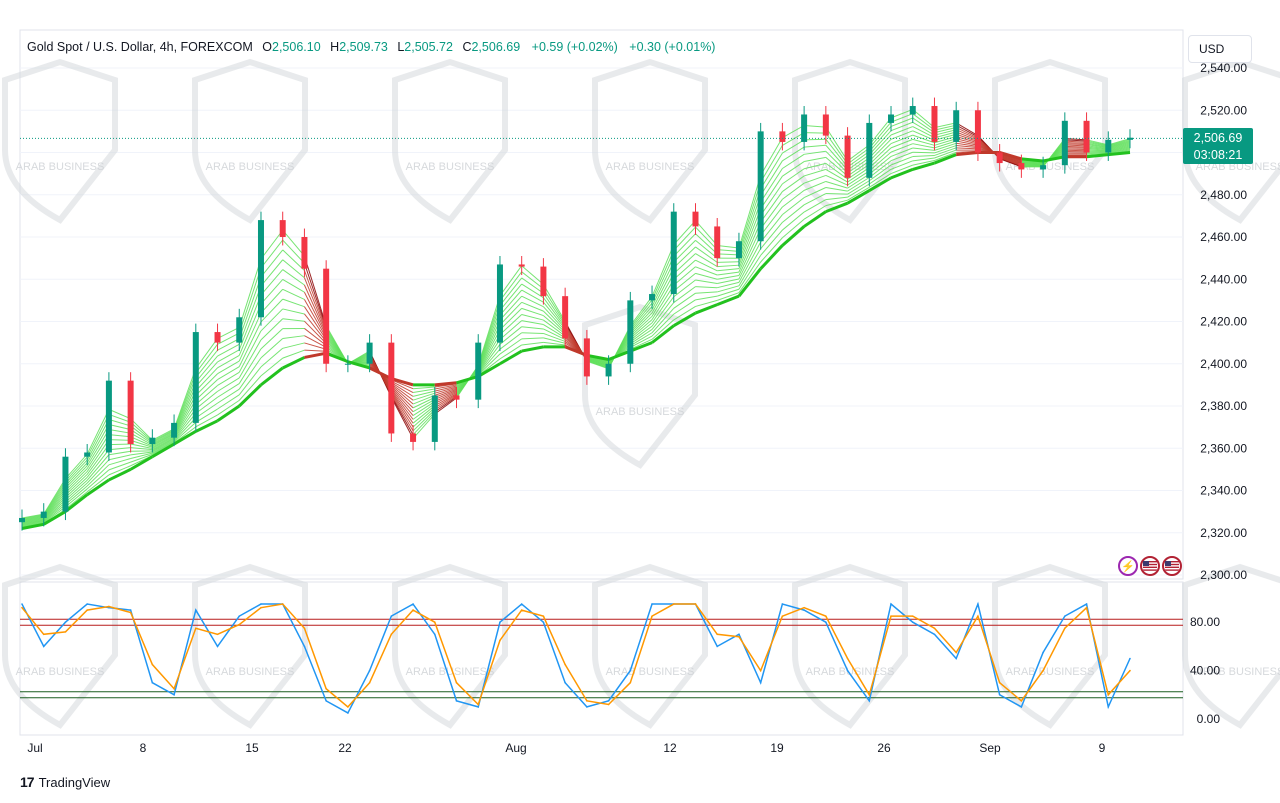 This screenshot has width=1280, height=803. What do you see at coordinates (296, 47) in the screenshot?
I see `open-value: 2,506.10` at bounding box center [296, 47].